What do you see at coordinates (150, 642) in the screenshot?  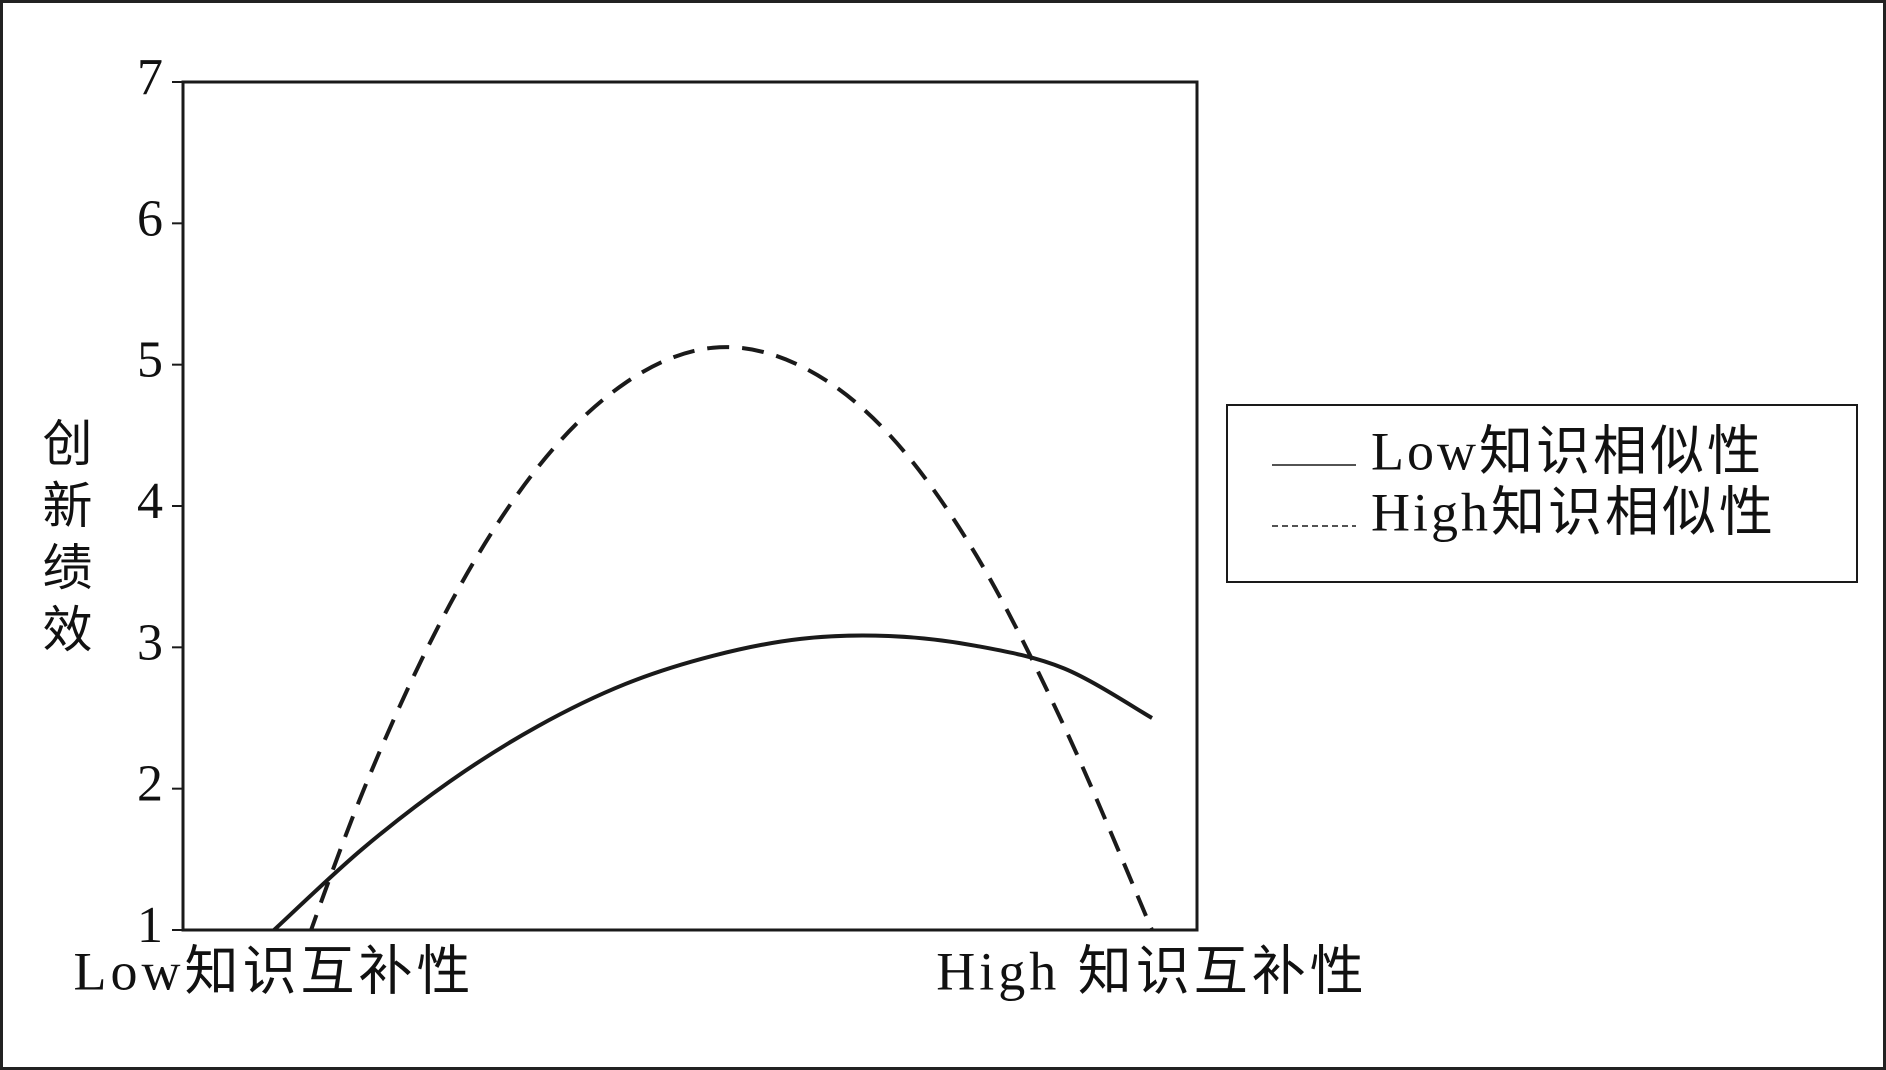 I see `y-tick-label: 3` at bounding box center [150, 642].